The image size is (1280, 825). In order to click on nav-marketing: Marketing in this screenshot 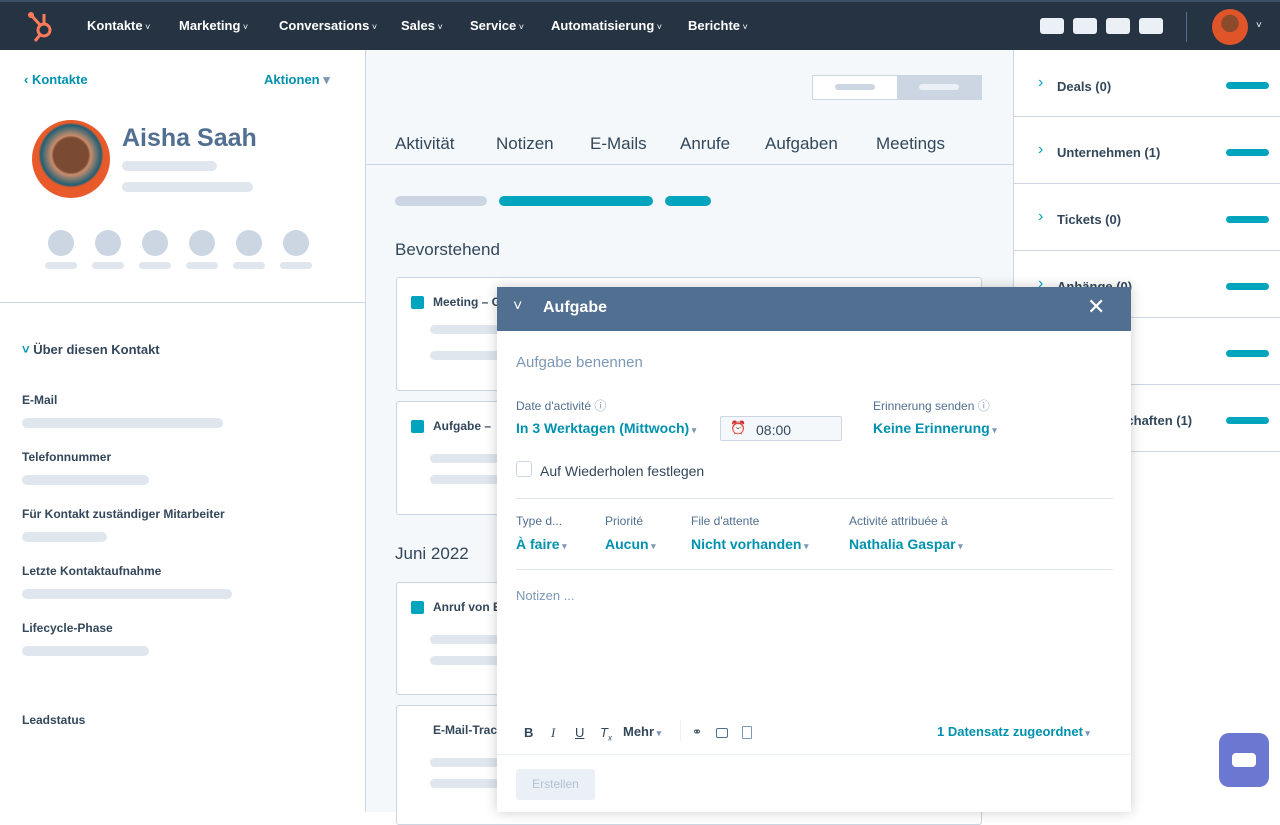, I will do `click(213, 25)`.